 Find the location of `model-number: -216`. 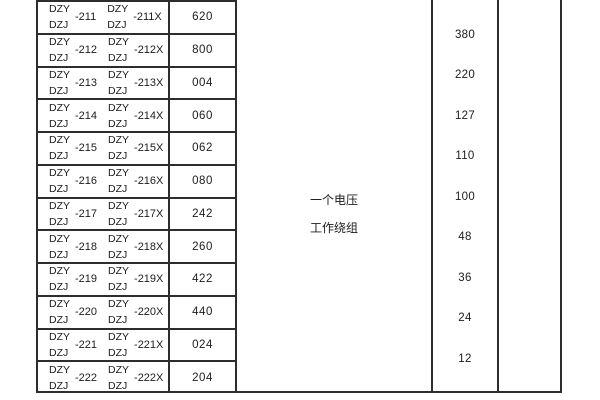

model-number: -216 is located at coordinates (86, 181).